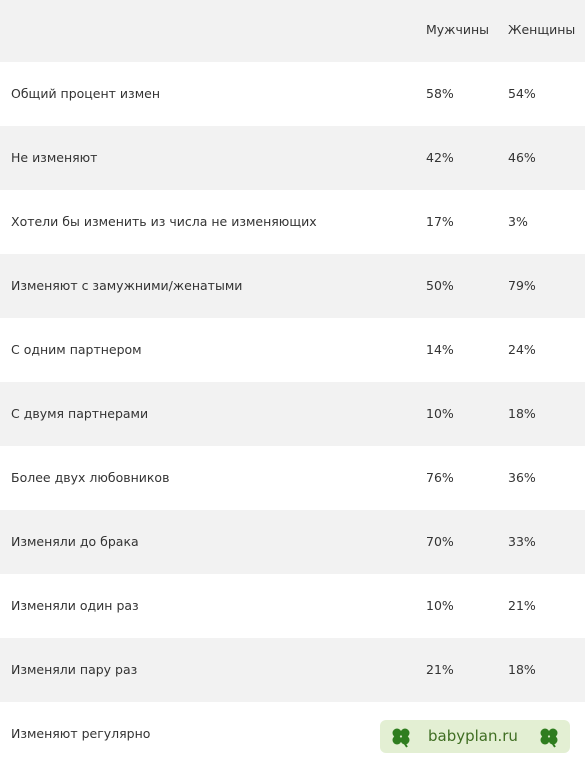 This screenshot has width=585, height=766. What do you see at coordinates (522, 285) in the screenshot?
I see `value-cell: 79%` at bounding box center [522, 285].